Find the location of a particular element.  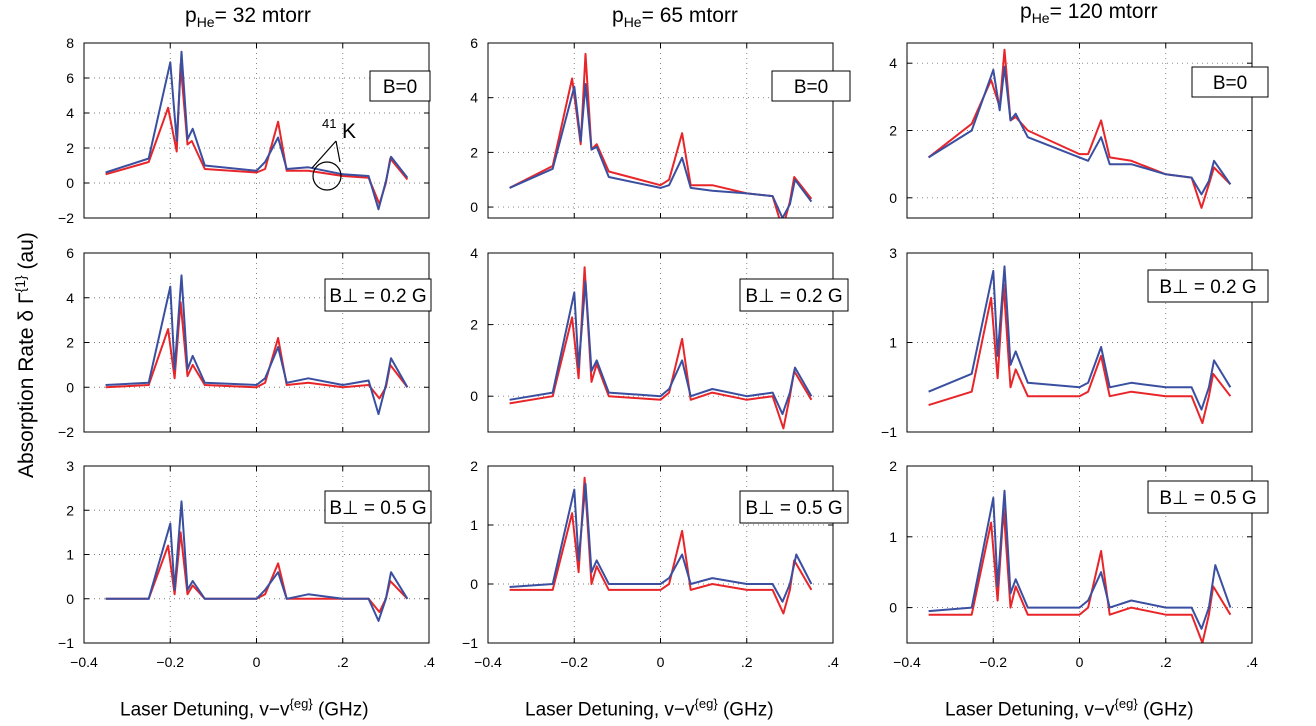

isotope-circle is located at coordinates (327, 176).